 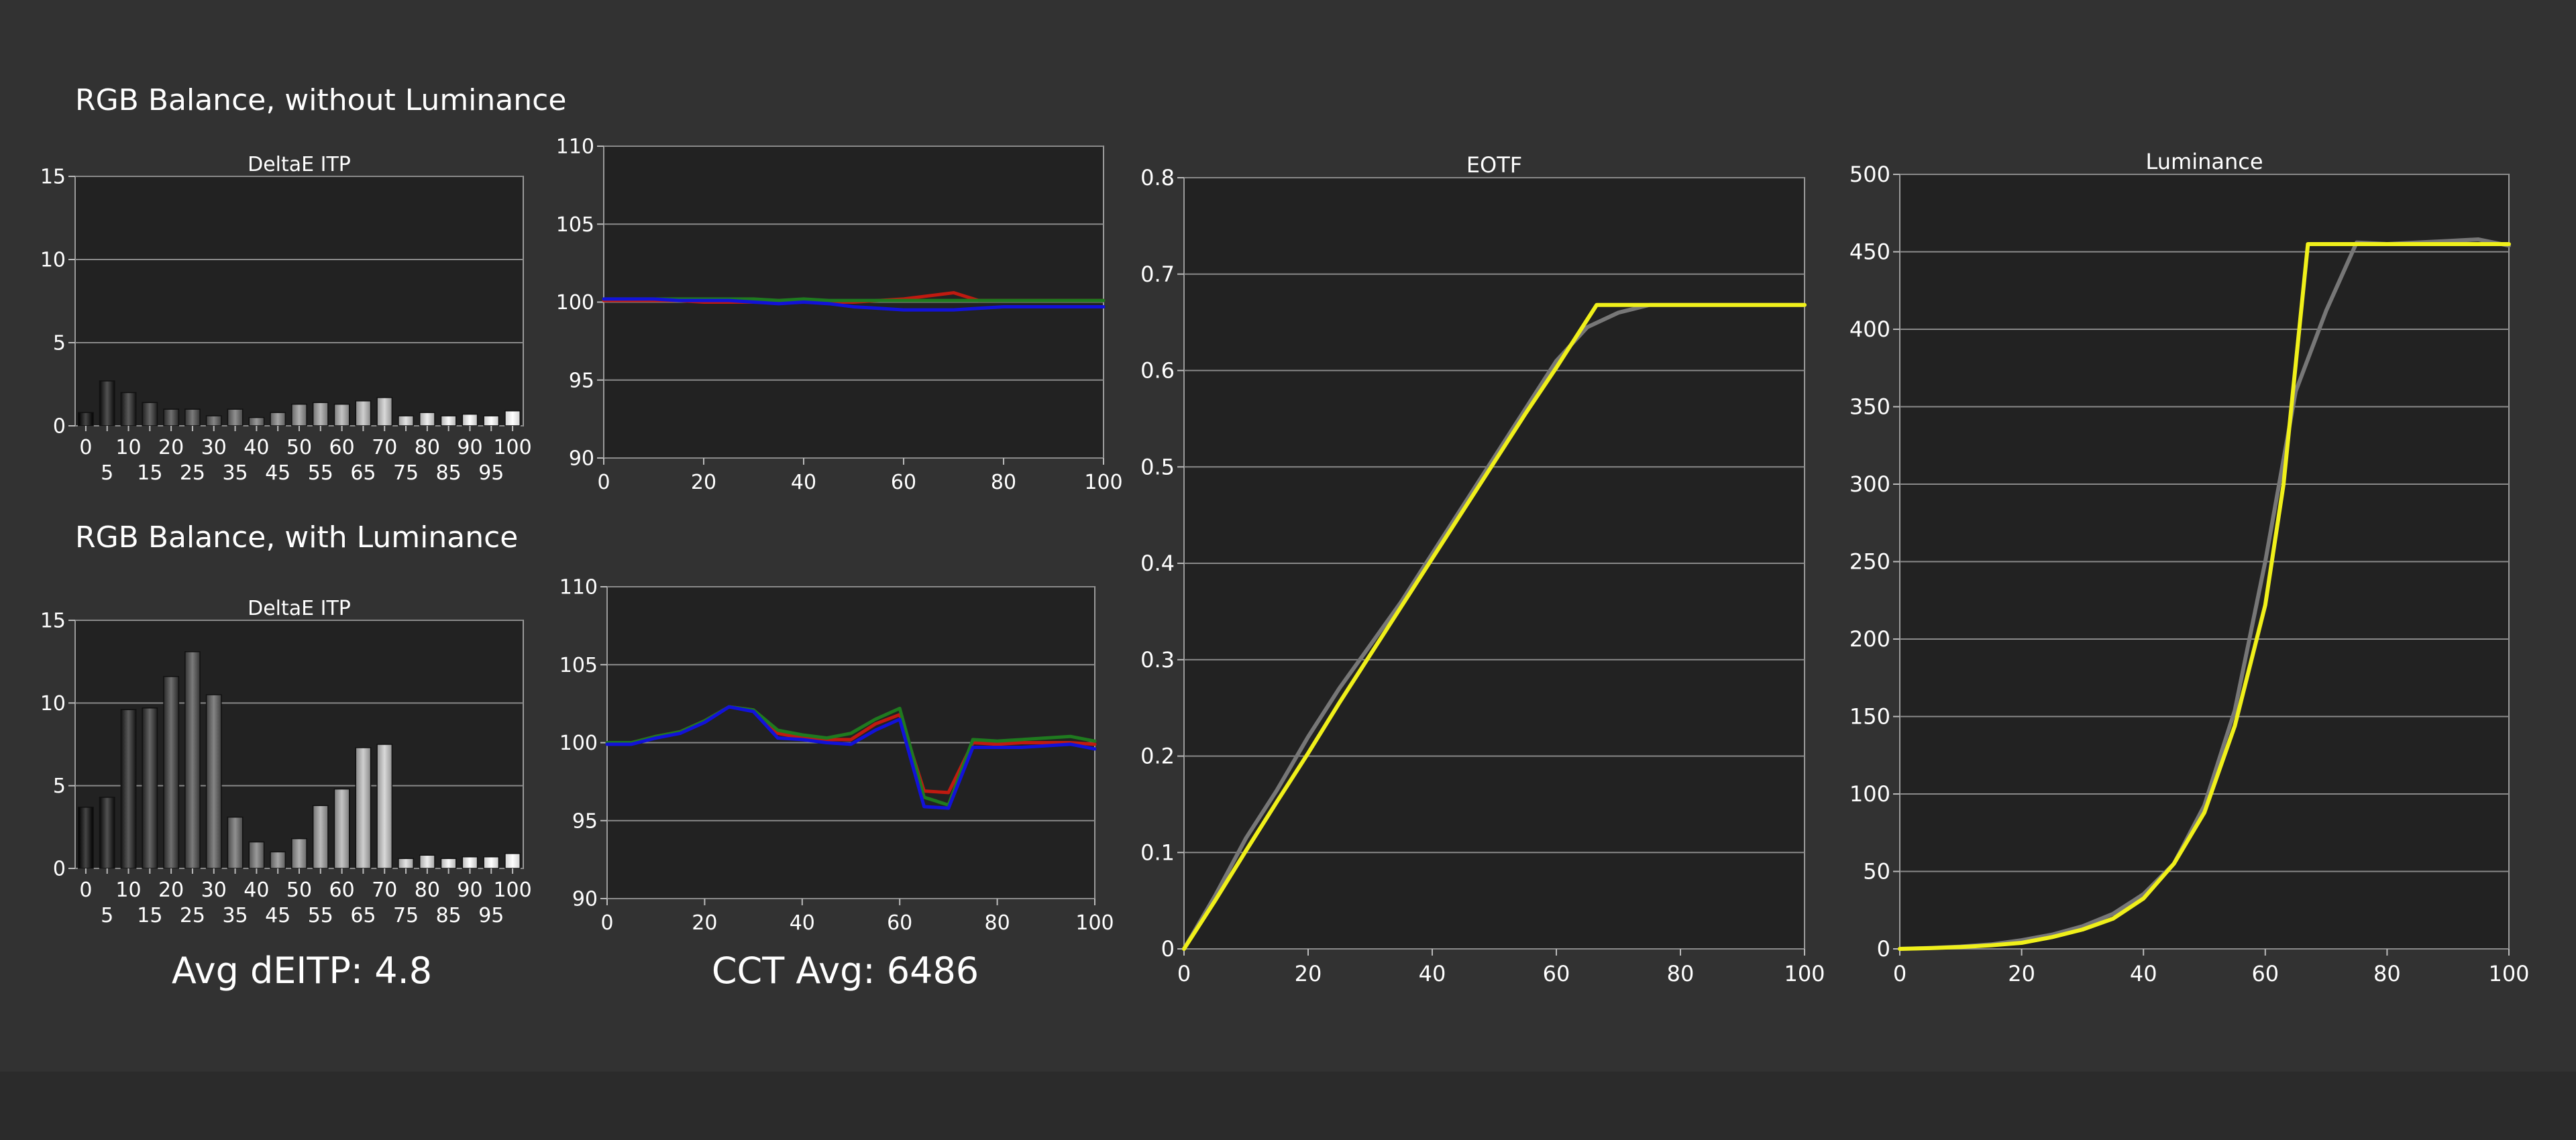 I want to click on y-tick-label: 15, so click(x=53, y=621).